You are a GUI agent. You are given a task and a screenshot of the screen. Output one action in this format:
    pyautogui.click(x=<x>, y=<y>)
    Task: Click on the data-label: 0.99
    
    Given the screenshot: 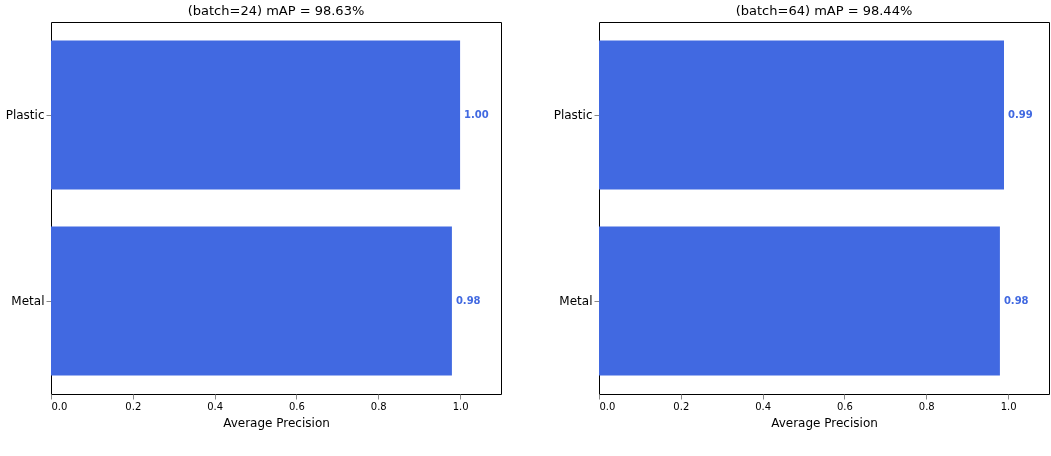 What is the action you would take?
    pyautogui.click(x=1020, y=114)
    